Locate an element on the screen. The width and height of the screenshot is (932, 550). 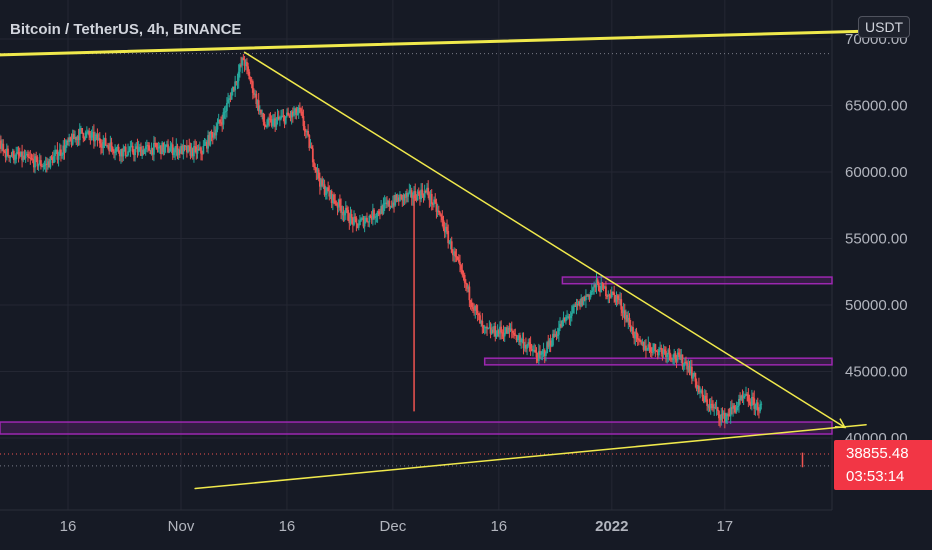
y-tick-label: 65000.00 is located at coordinates (876, 106).